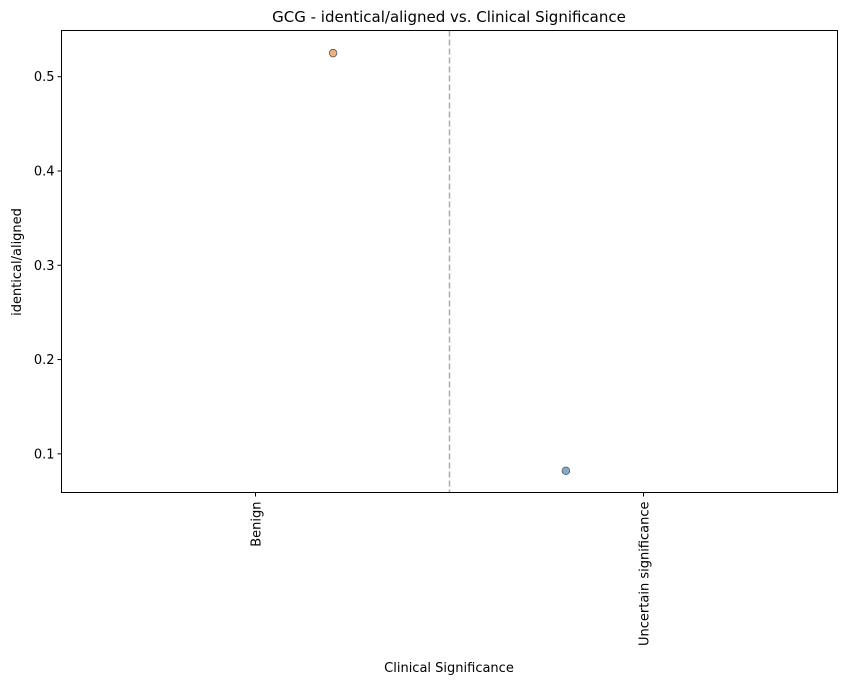 This screenshot has width=846, height=686. I want to click on y-axis-label: identical/aligned, so click(17, 262).